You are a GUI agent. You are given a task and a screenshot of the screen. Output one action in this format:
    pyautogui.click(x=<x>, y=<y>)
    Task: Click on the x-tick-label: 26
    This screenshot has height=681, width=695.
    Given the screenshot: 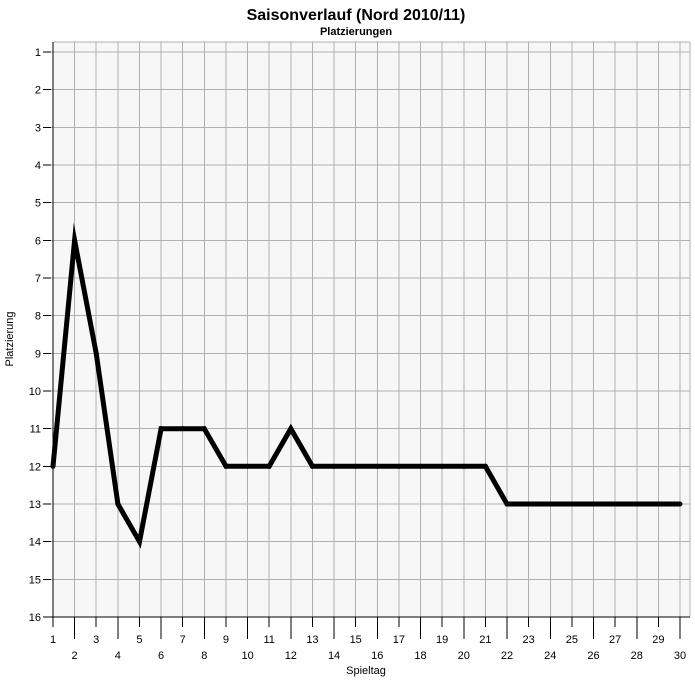 What is the action you would take?
    pyautogui.click(x=593, y=656)
    